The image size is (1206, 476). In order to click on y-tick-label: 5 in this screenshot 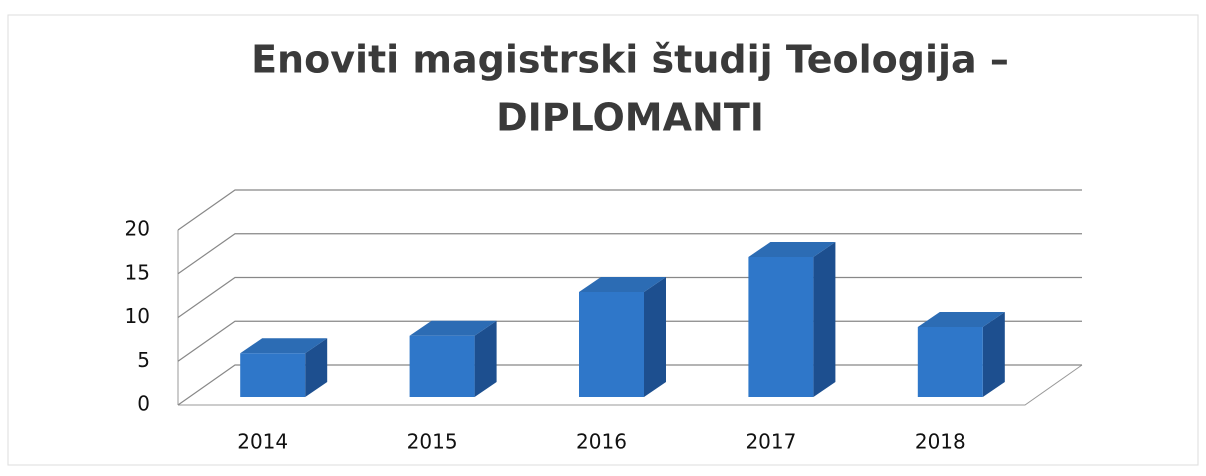, I will do `click(143, 360)`.